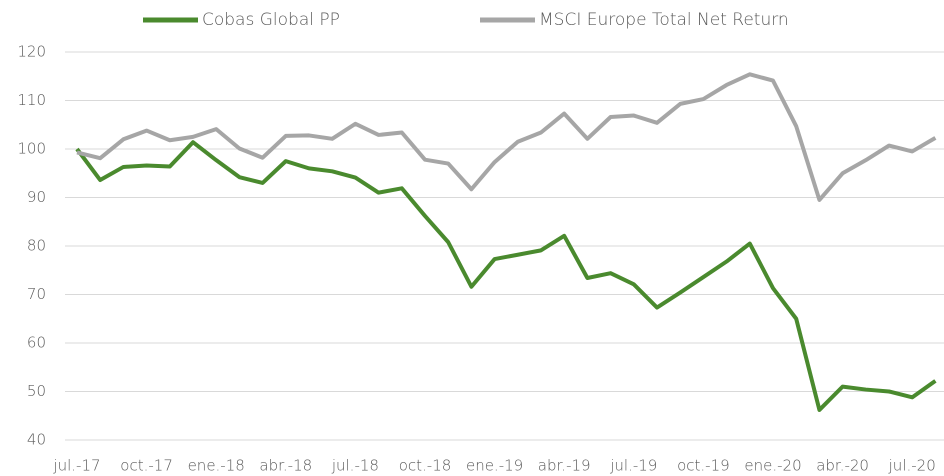 This screenshot has width=944, height=476. Describe the element at coordinates (36, 294) in the screenshot. I see `y-tick-label: 70` at that location.